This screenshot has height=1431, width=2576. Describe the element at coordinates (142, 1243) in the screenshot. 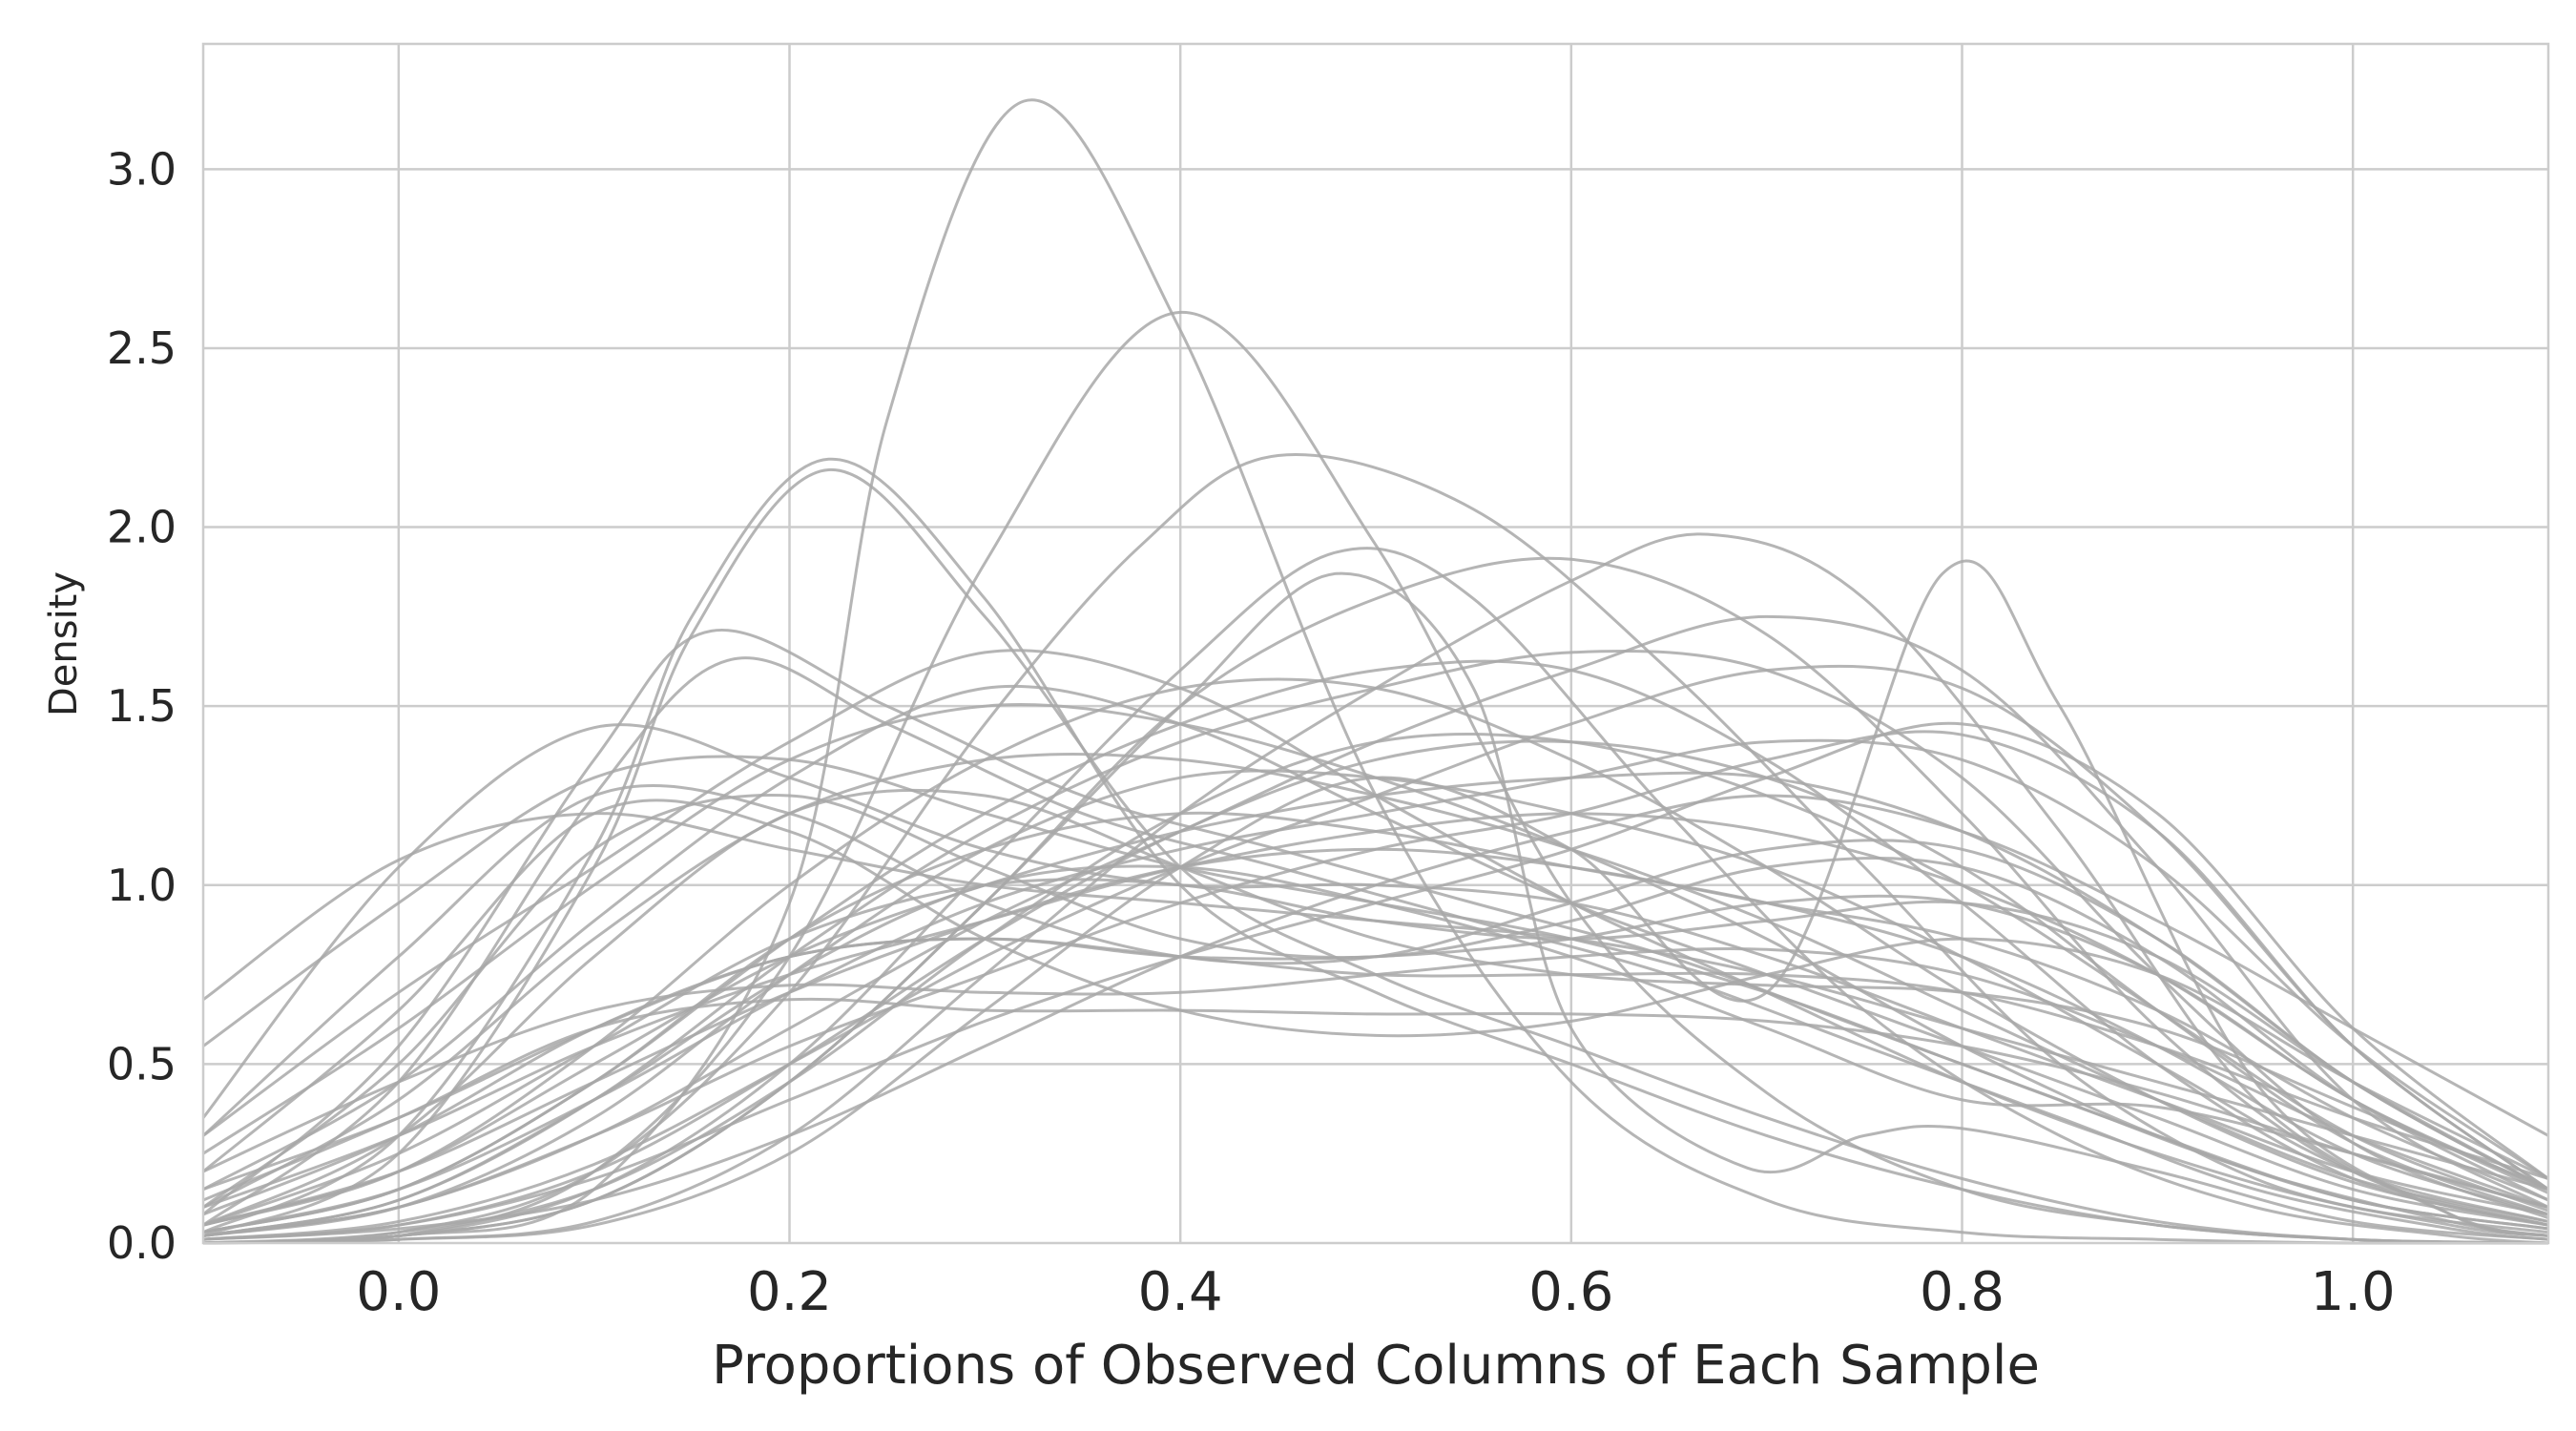

I see `y-tick-label: 0.0` at that location.